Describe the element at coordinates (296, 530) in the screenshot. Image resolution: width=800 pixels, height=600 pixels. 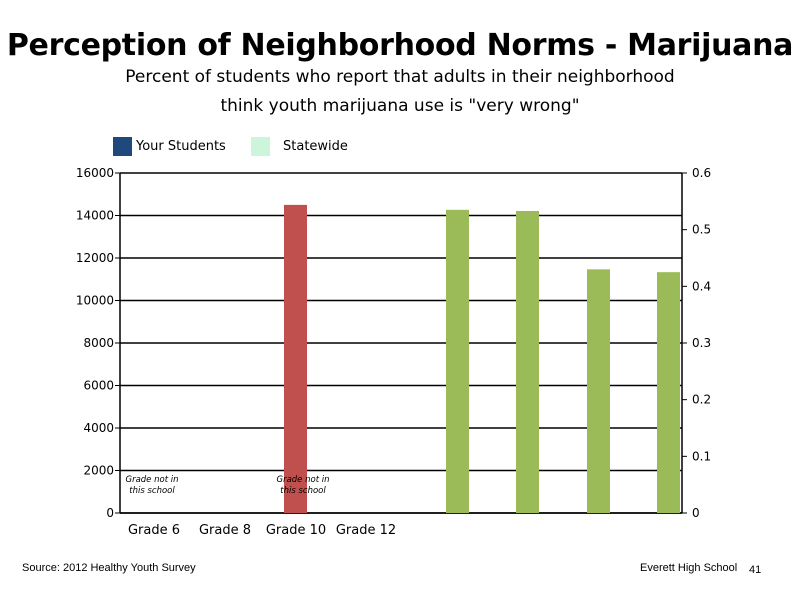
I see `category-label: Grade 10` at that location.